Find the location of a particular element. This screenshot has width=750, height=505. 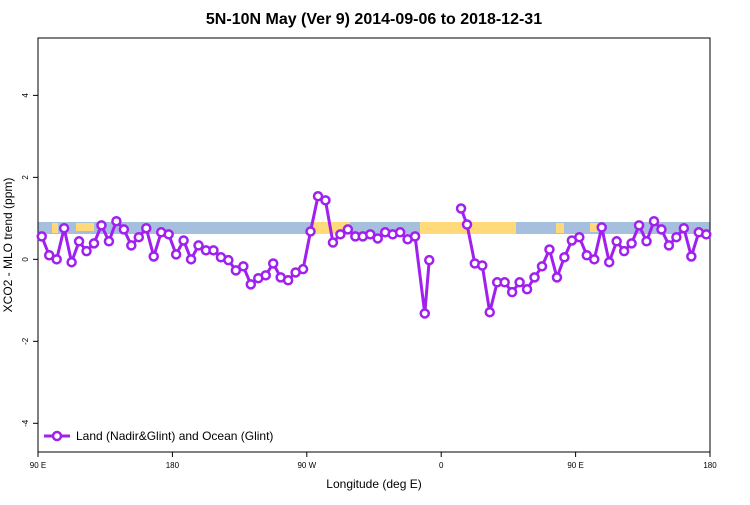

y-tick-label: 4 is located at coordinates (25, 95).